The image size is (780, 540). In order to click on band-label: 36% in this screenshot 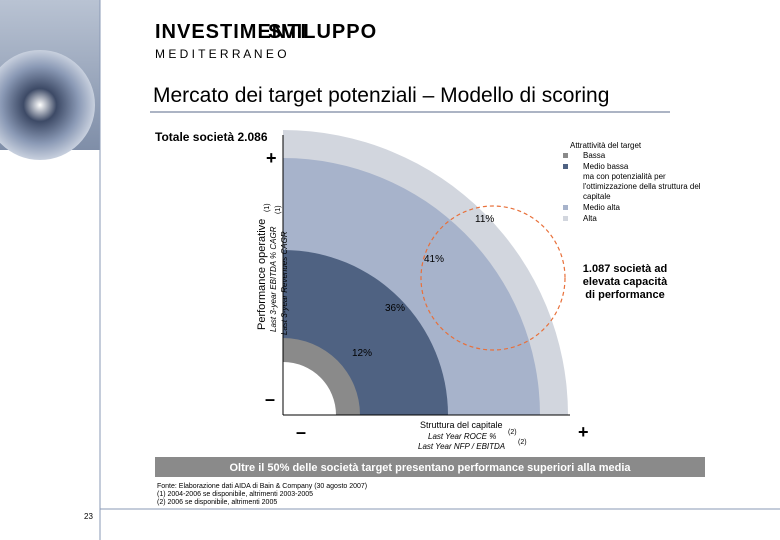, I will do `click(395, 308)`.